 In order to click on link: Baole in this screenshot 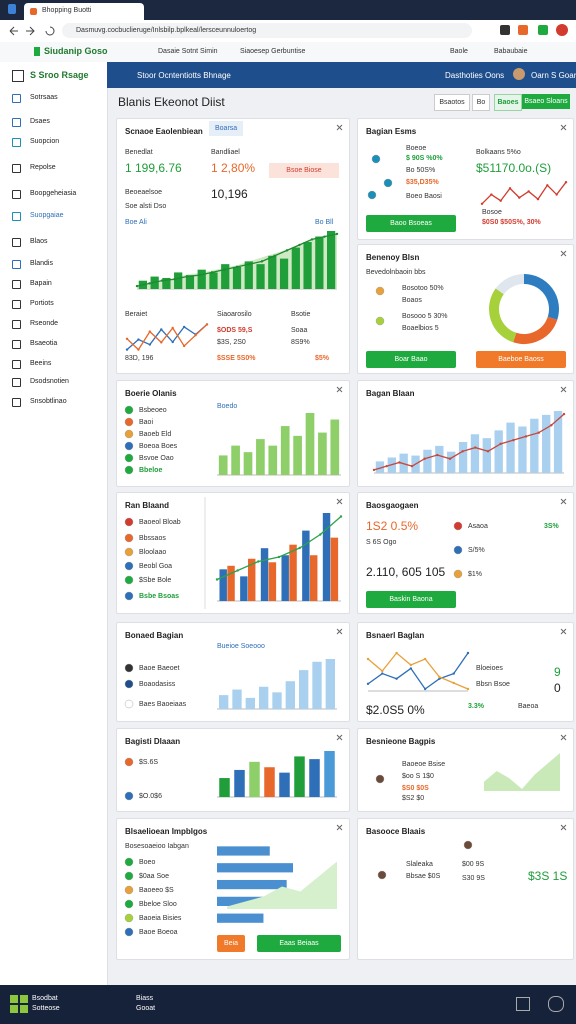, I will do `click(459, 51)`.